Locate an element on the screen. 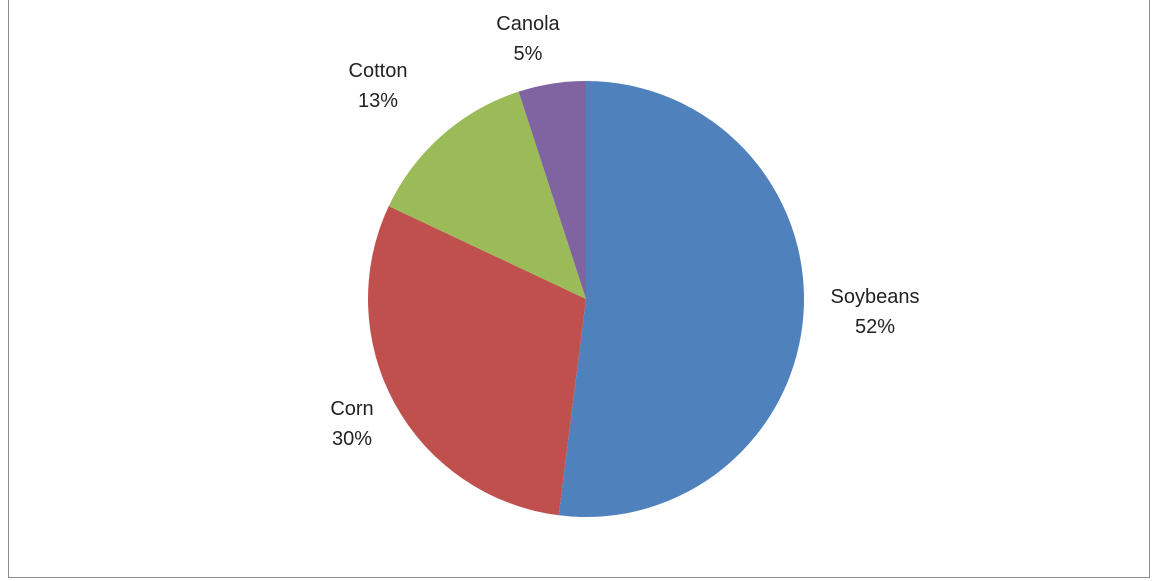 The image size is (1153, 581). slice-value-canola: 5% is located at coordinates (528, 54).